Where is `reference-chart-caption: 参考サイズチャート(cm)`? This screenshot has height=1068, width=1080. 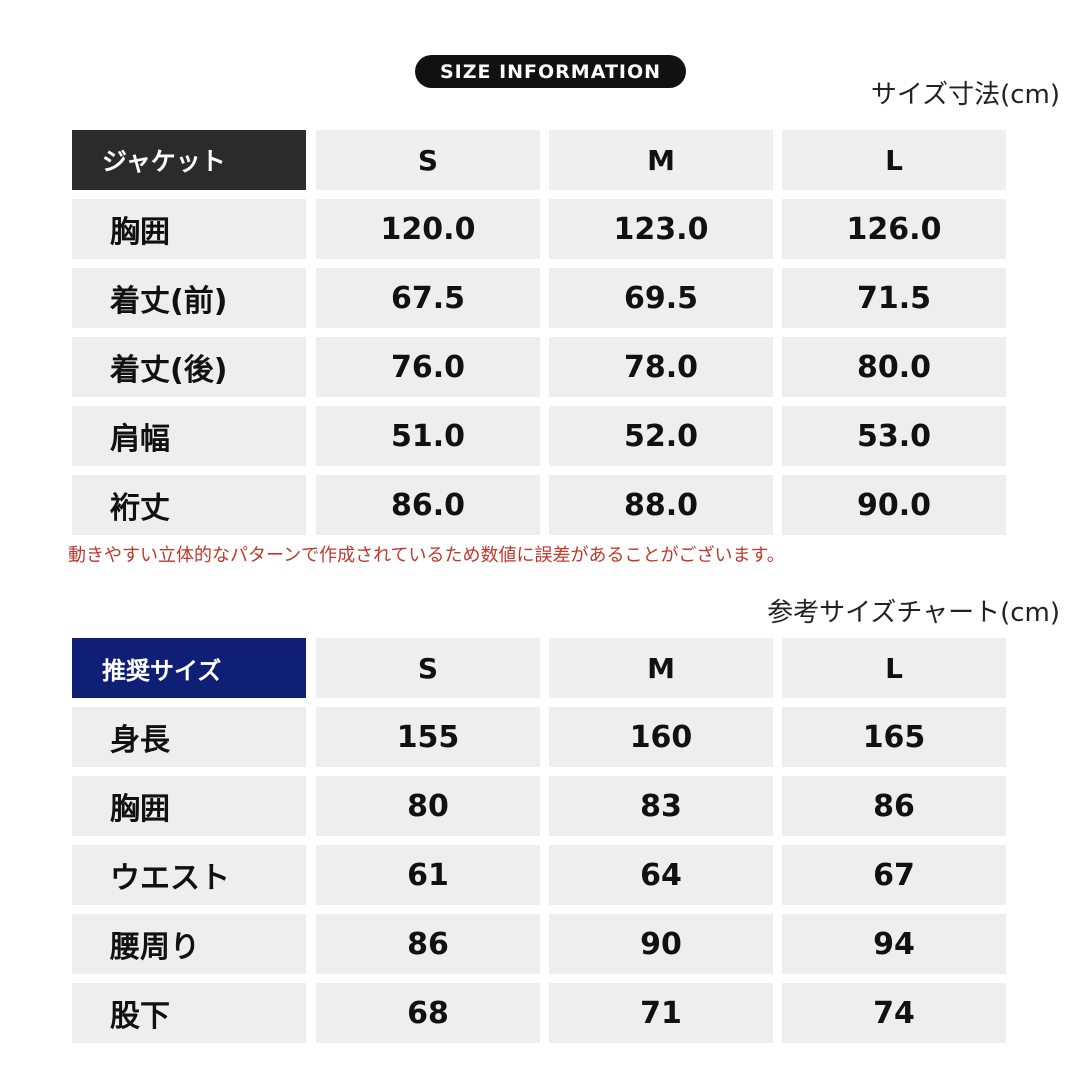
reference-chart-caption: 参考サイズチャート(cm) is located at coordinates (913, 613).